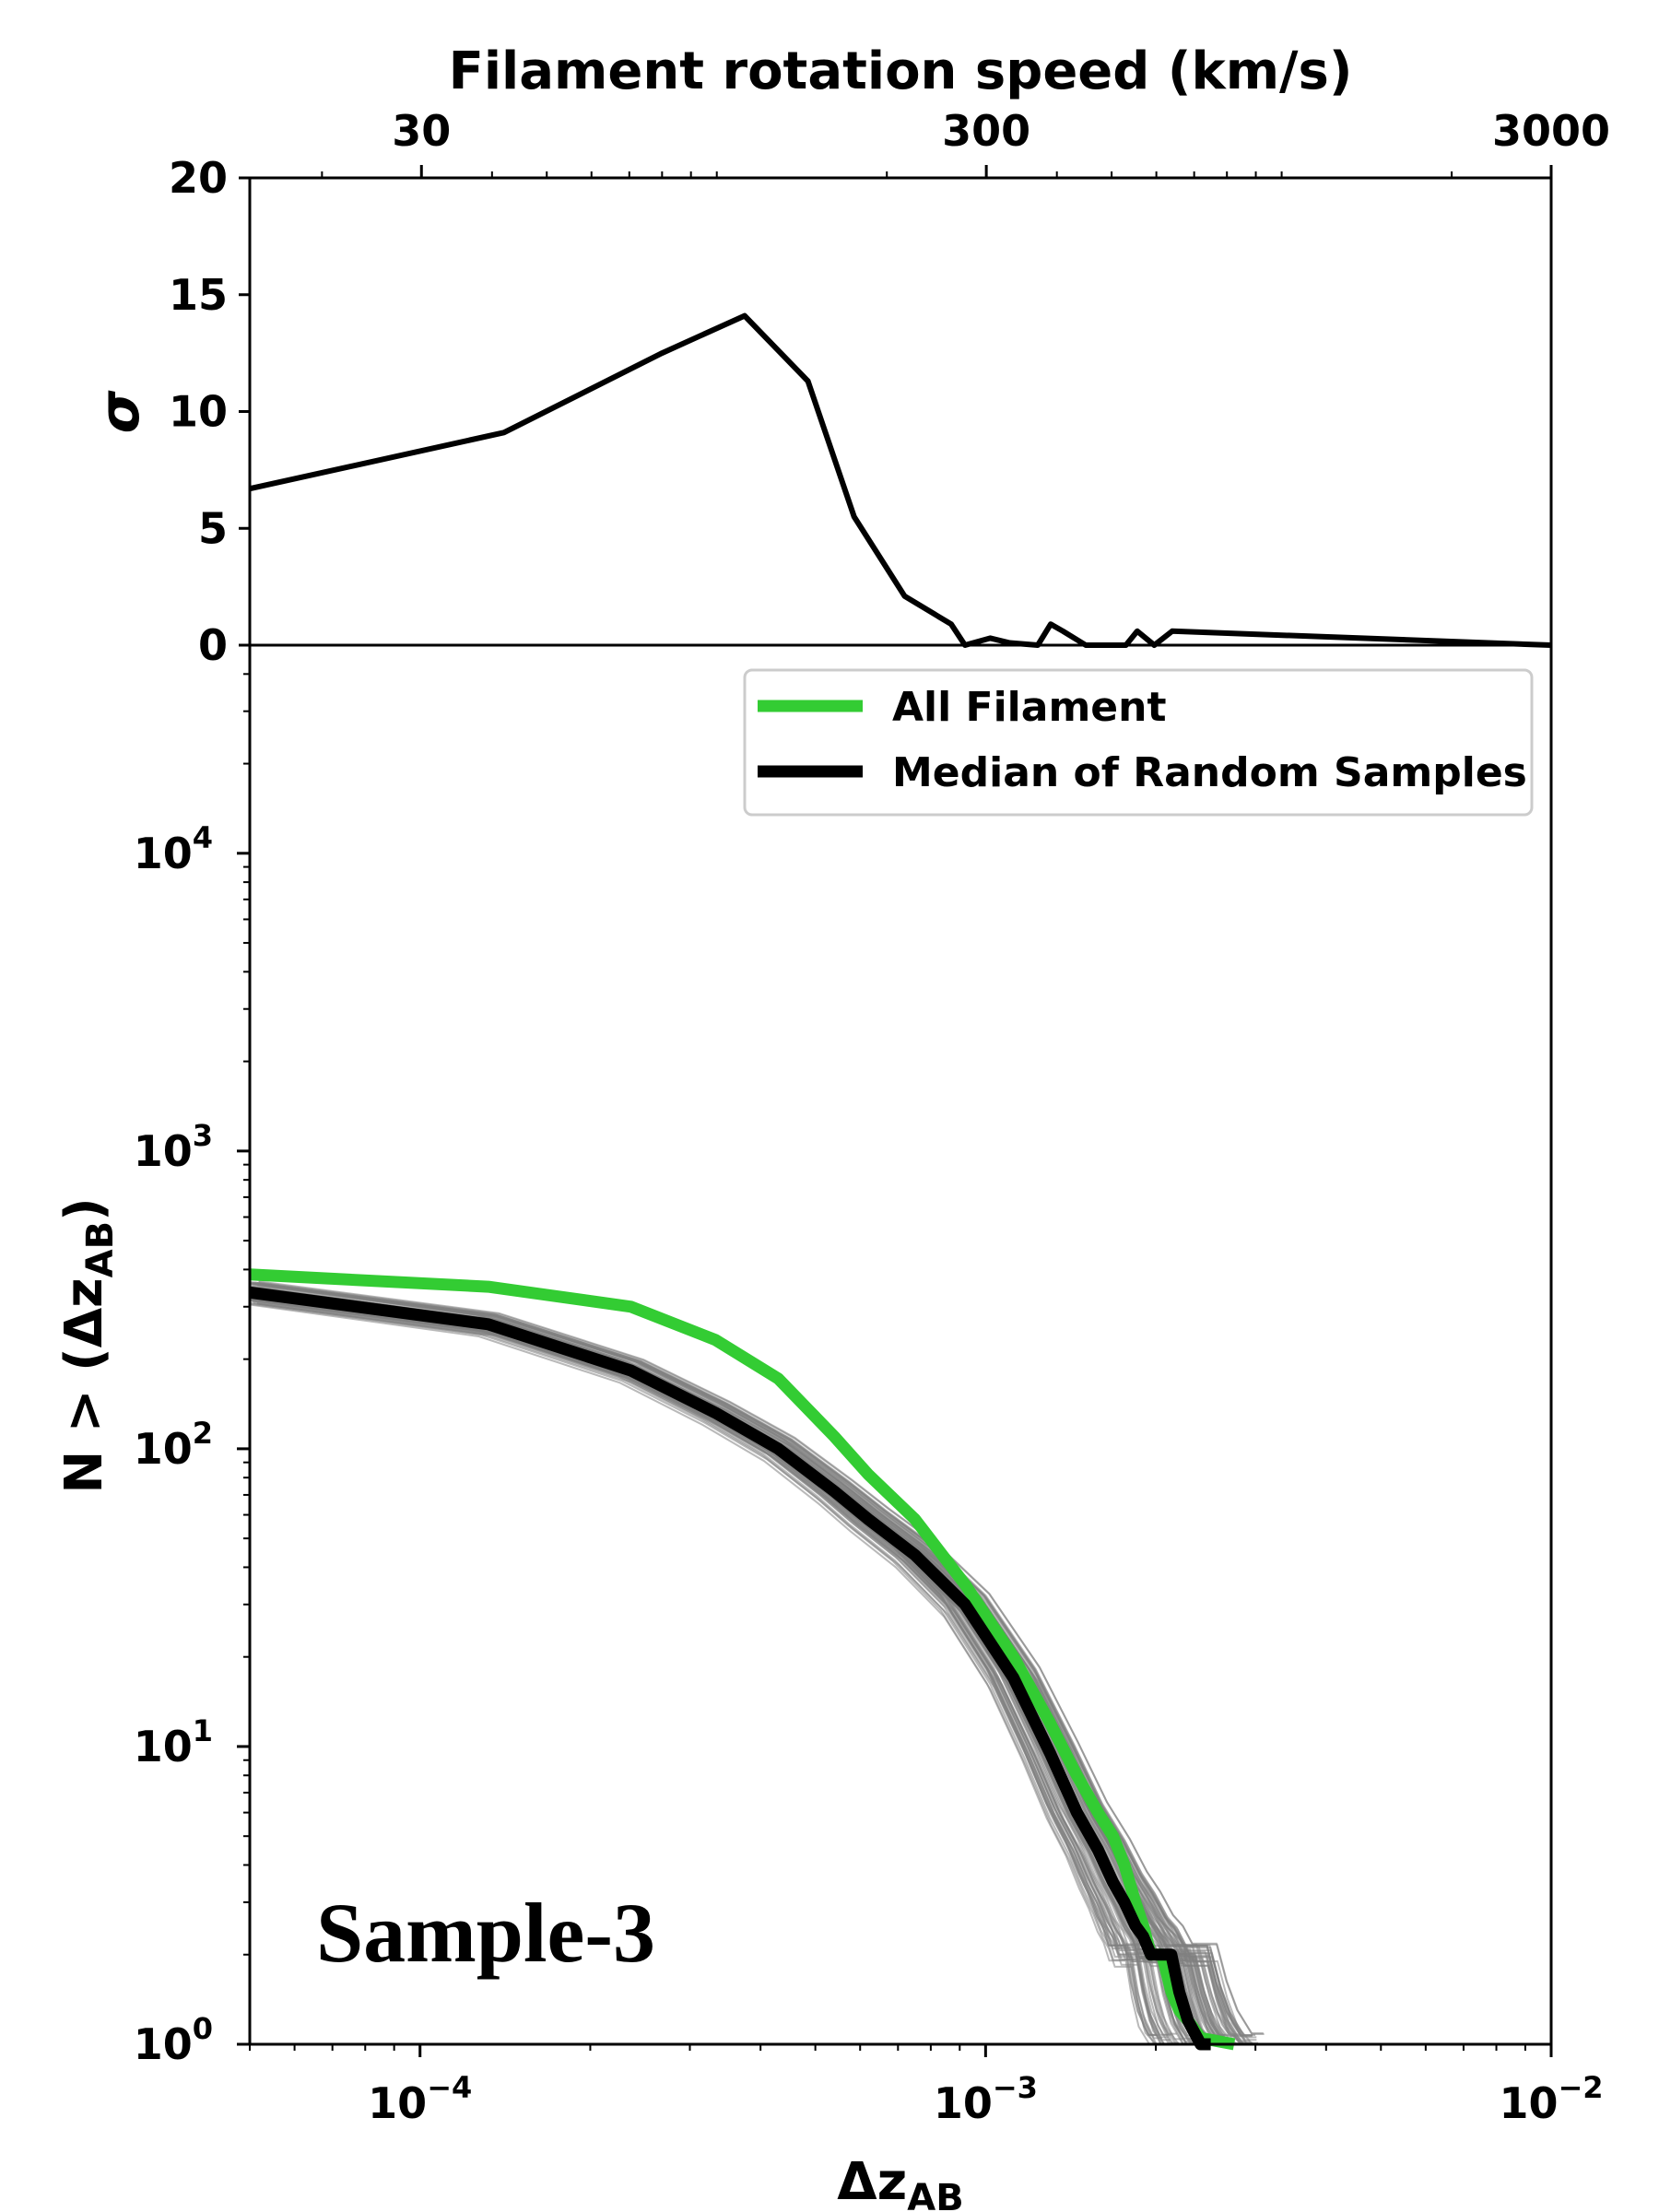  Describe the element at coordinates (1209, 772) in the screenshot. I see `legend-label-median: Median of Random Samples` at that location.